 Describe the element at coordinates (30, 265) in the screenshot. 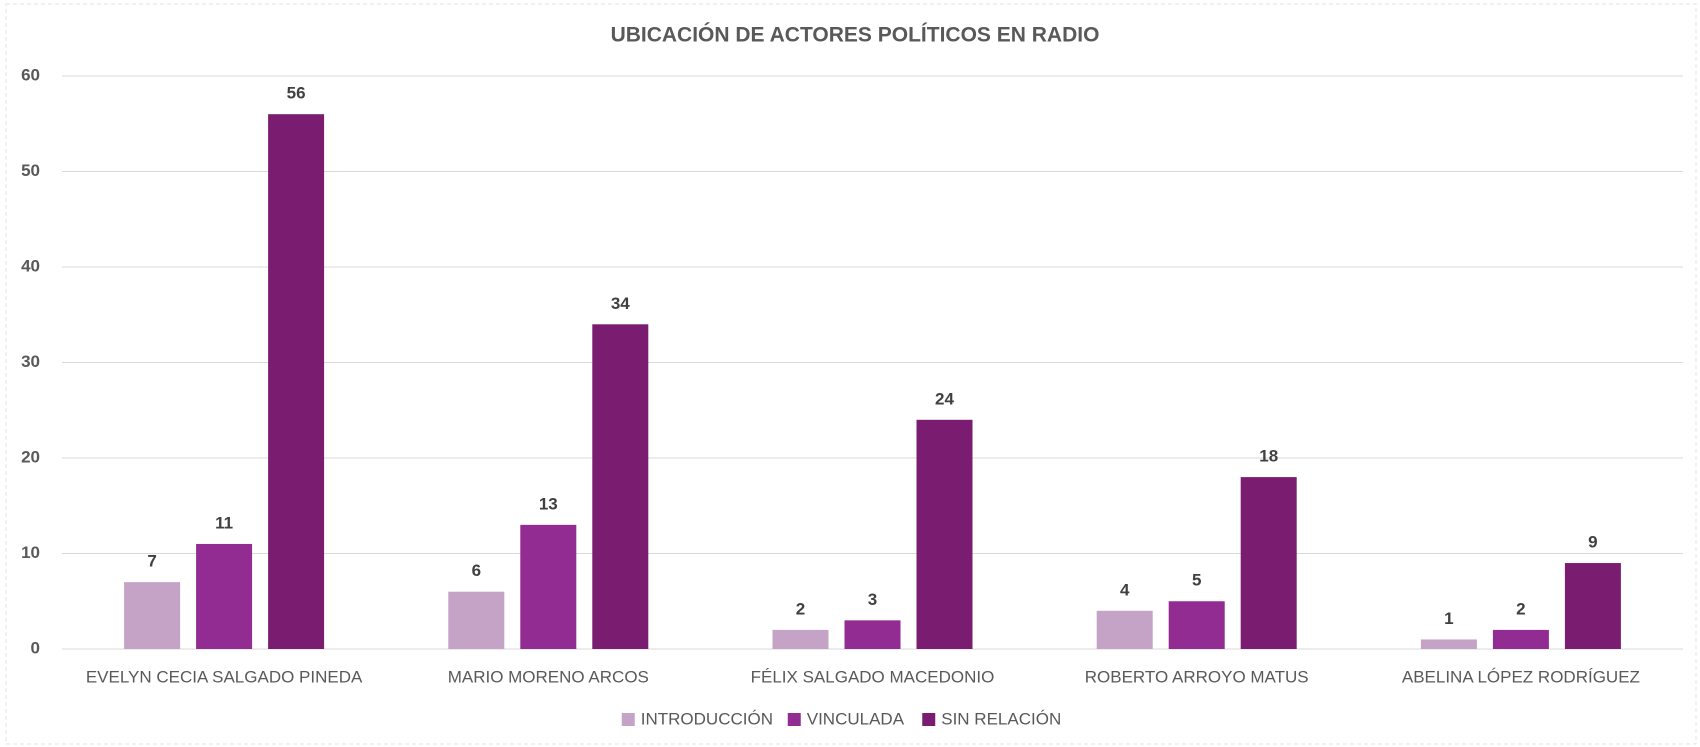

I see `y-tick-label: 40` at that location.